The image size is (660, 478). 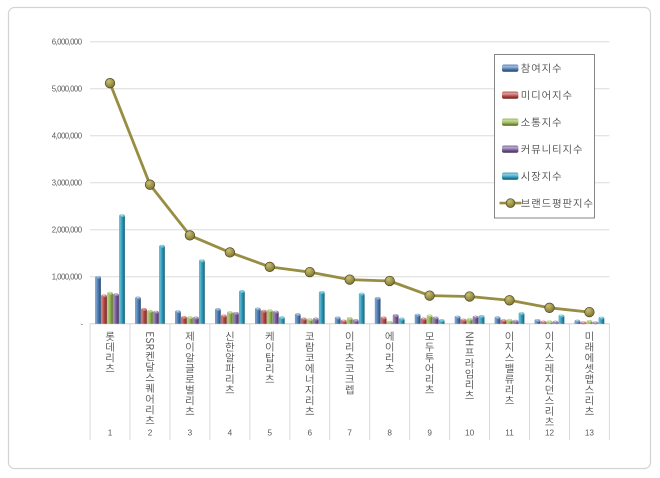 What do you see at coordinates (110, 433) in the screenshot?
I see `svg-text: 1` at bounding box center [110, 433].